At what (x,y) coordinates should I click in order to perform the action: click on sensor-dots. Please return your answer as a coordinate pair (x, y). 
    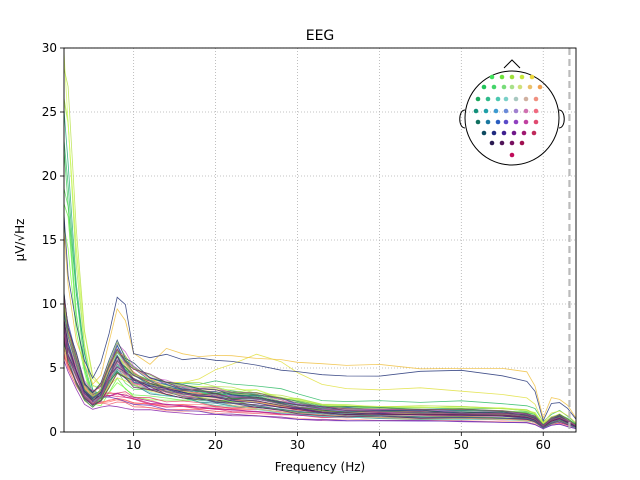
    Looking at the image, I should click on (508, 116).